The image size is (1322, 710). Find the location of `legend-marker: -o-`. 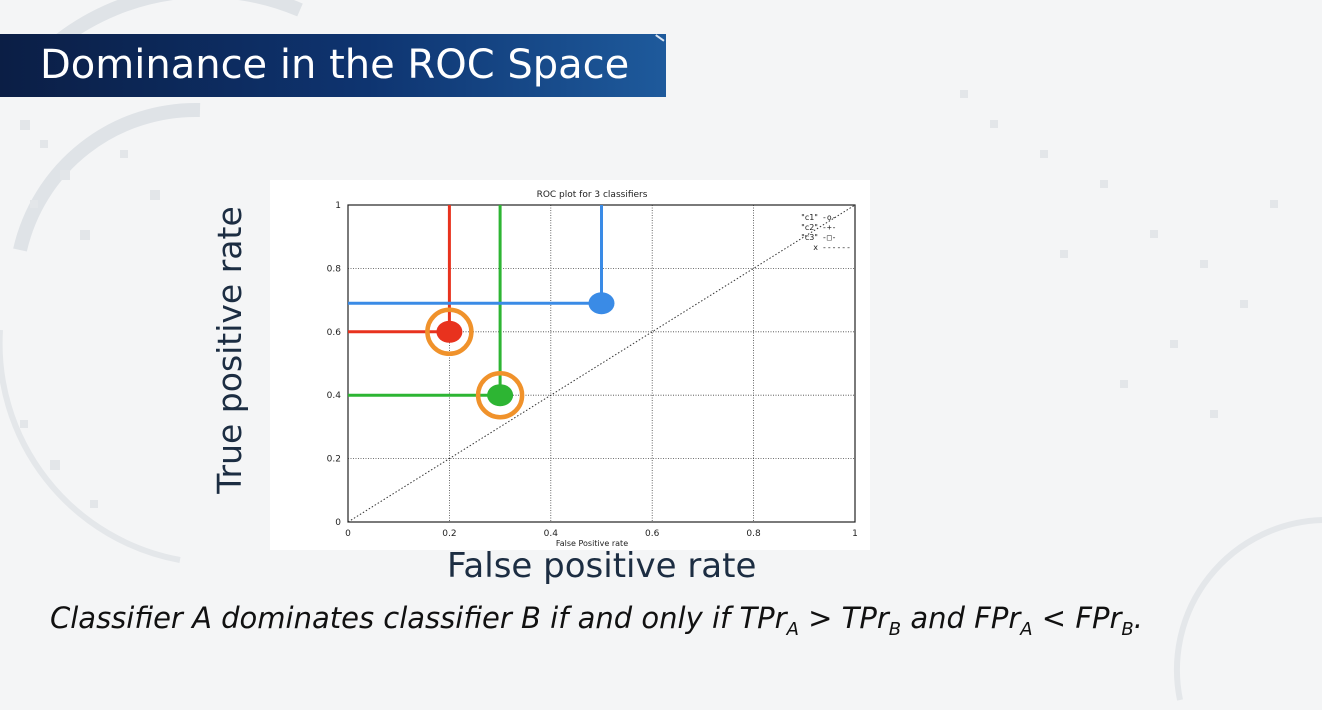

legend-marker: -o- is located at coordinates (829, 217).